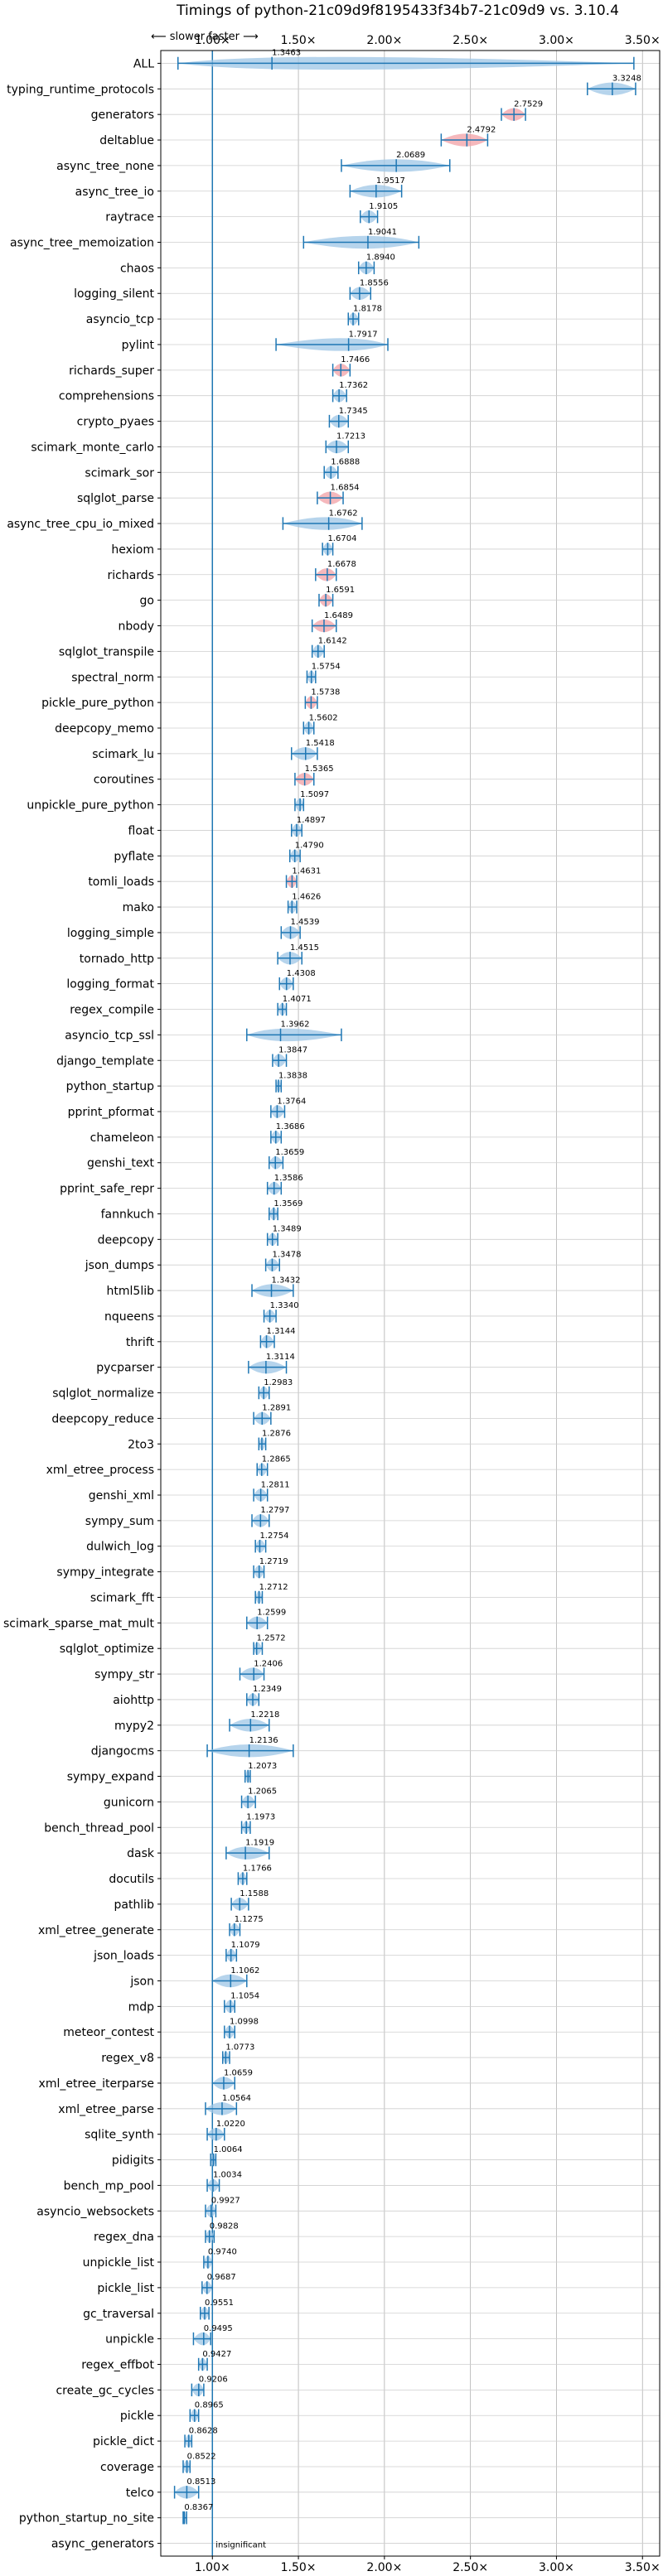 This screenshot has width=663, height=2576. Describe the element at coordinates (96, 2084) in the screenshot. I see `category-label: xml_etree_iterparse` at that location.